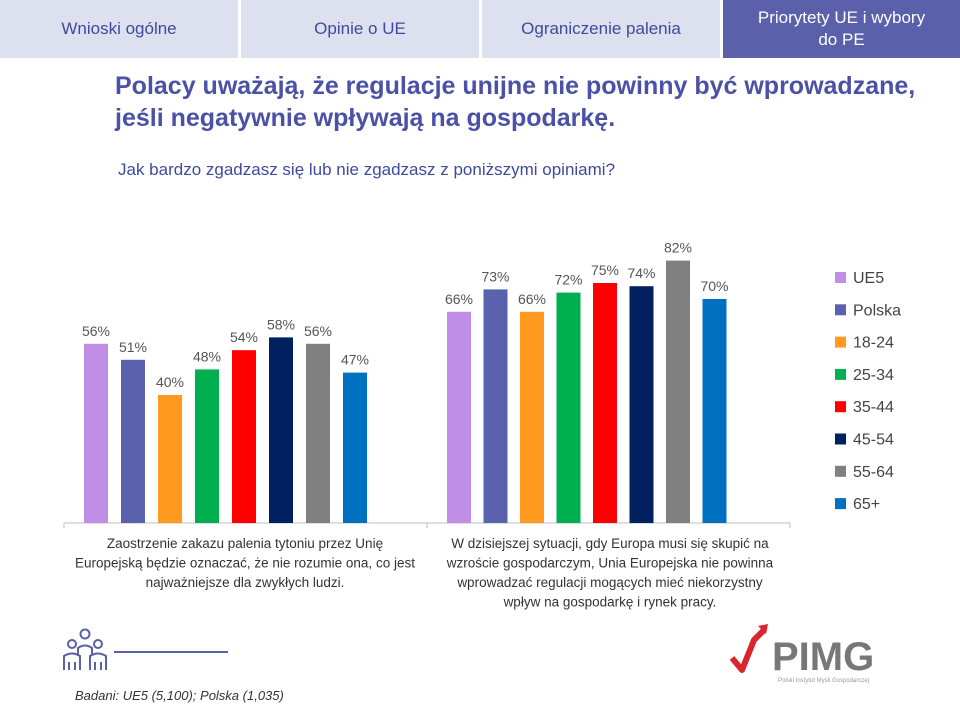  What do you see at coordinates (866, 504) in the screenshot?
I see `legend-label: 65+` at bounding box center [866, 504].